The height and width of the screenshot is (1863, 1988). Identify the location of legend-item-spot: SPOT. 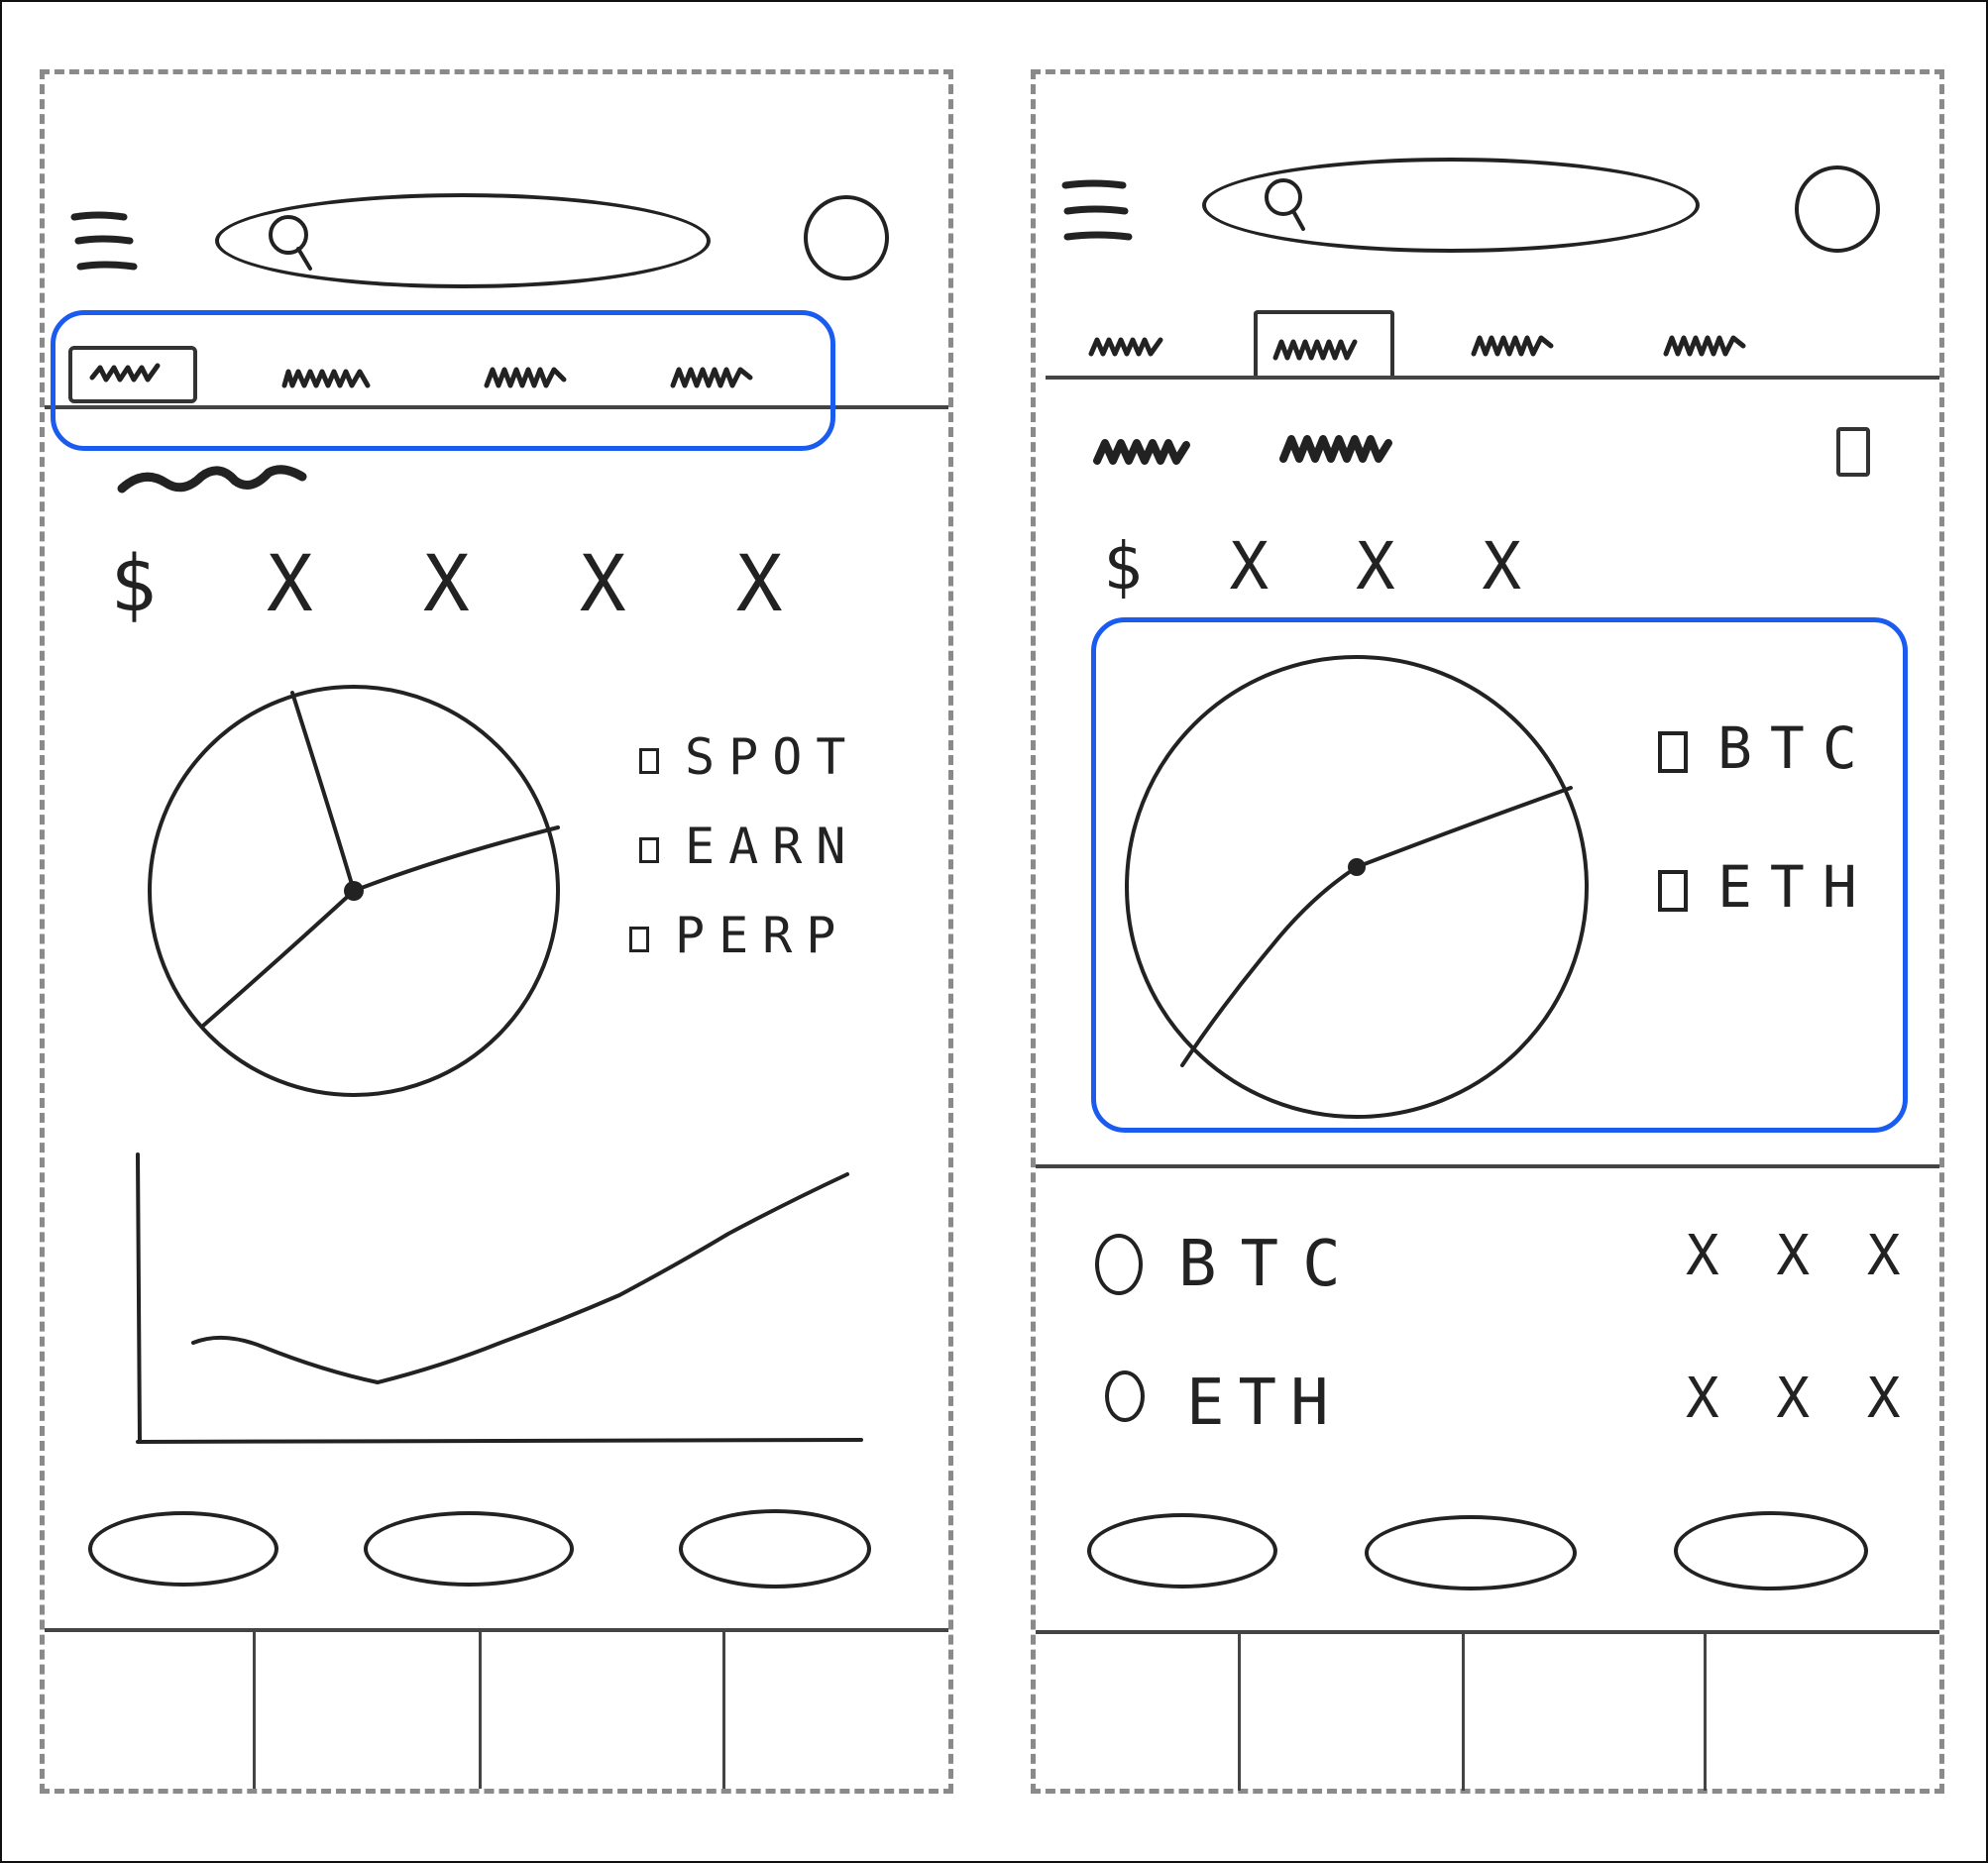
(749, 757).